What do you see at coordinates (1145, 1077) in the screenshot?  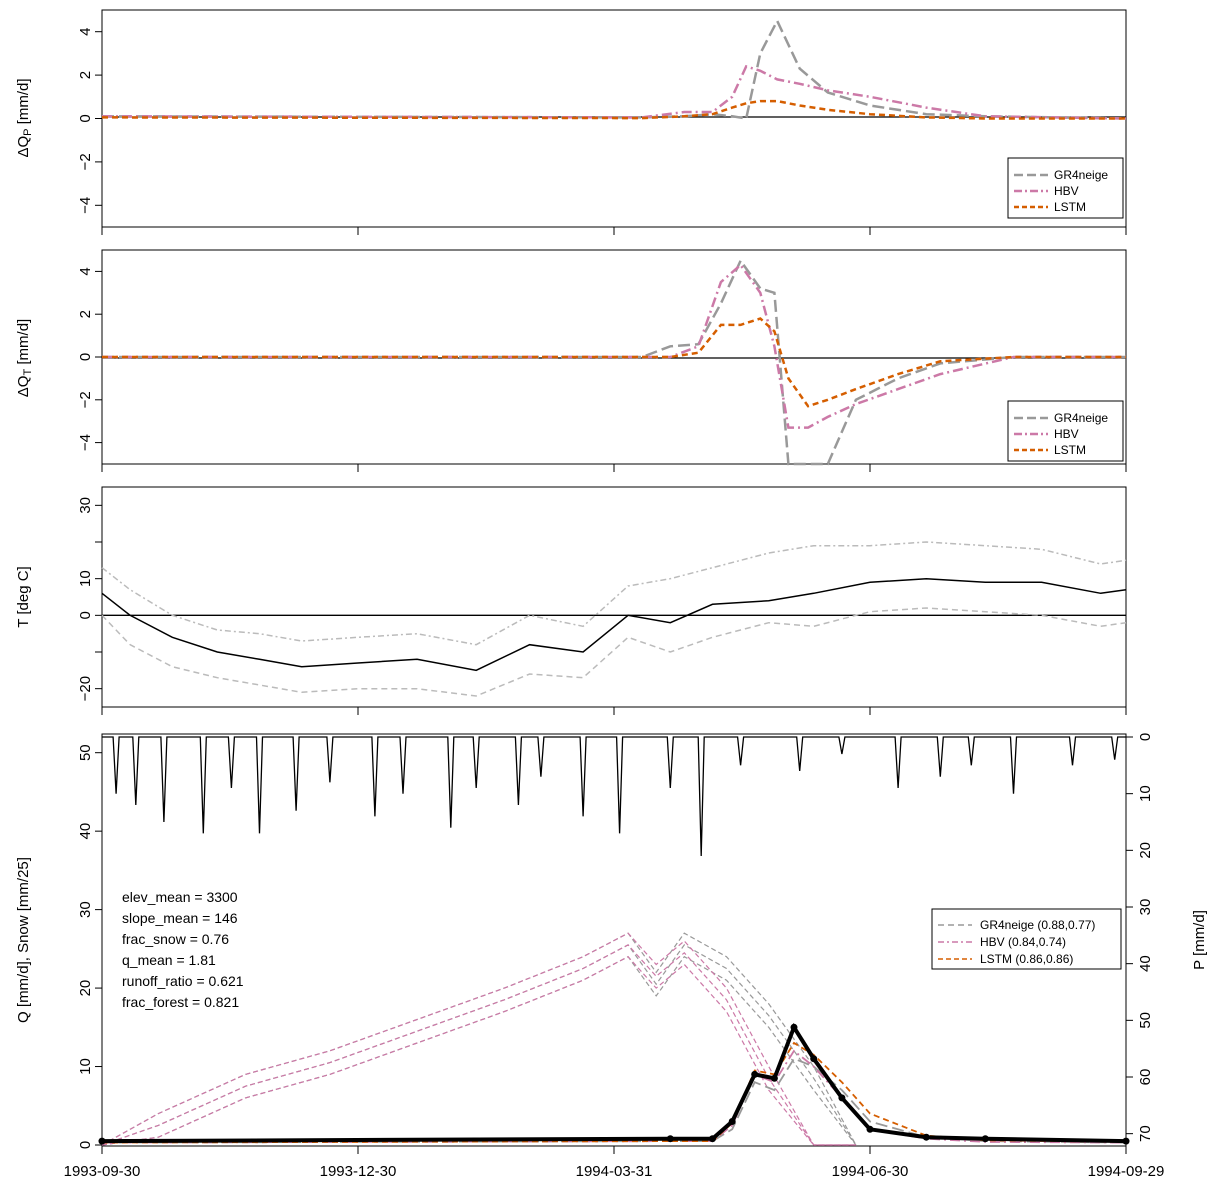 I see `y2-tick-label: 60` at bounding box center [1145, 1077].